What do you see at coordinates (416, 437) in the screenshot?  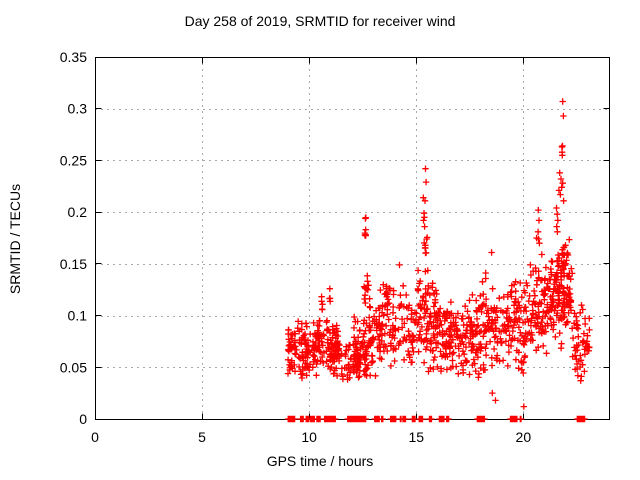 I see `x-tick-label: 15` at bounding box center [416, 437].